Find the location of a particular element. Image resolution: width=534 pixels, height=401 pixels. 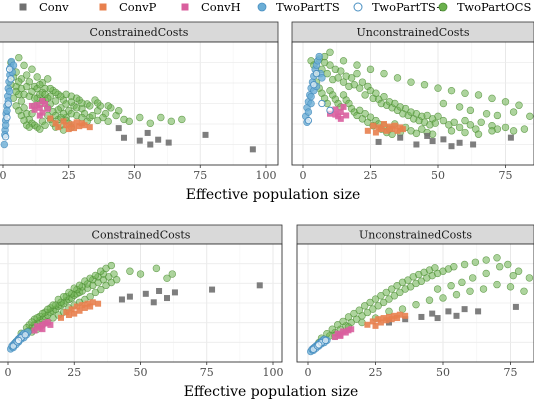

legend-item-conv: Conv is located at coordinates (44, 7).